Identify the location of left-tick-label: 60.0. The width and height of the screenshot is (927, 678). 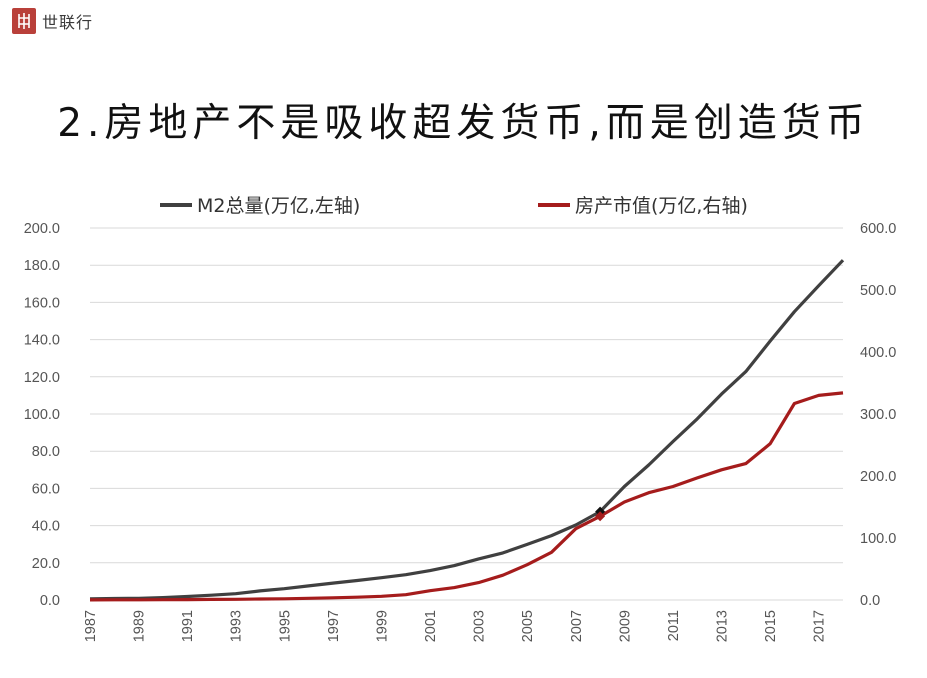
(46, 489).